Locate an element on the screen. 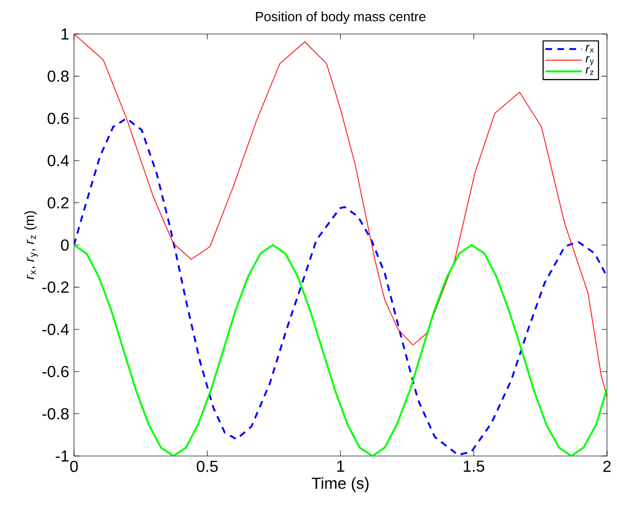 Image resolution: width=617 pixels, height=505 pixels. legend-label: r$_{y}$ is located at coordinates (590, 61).